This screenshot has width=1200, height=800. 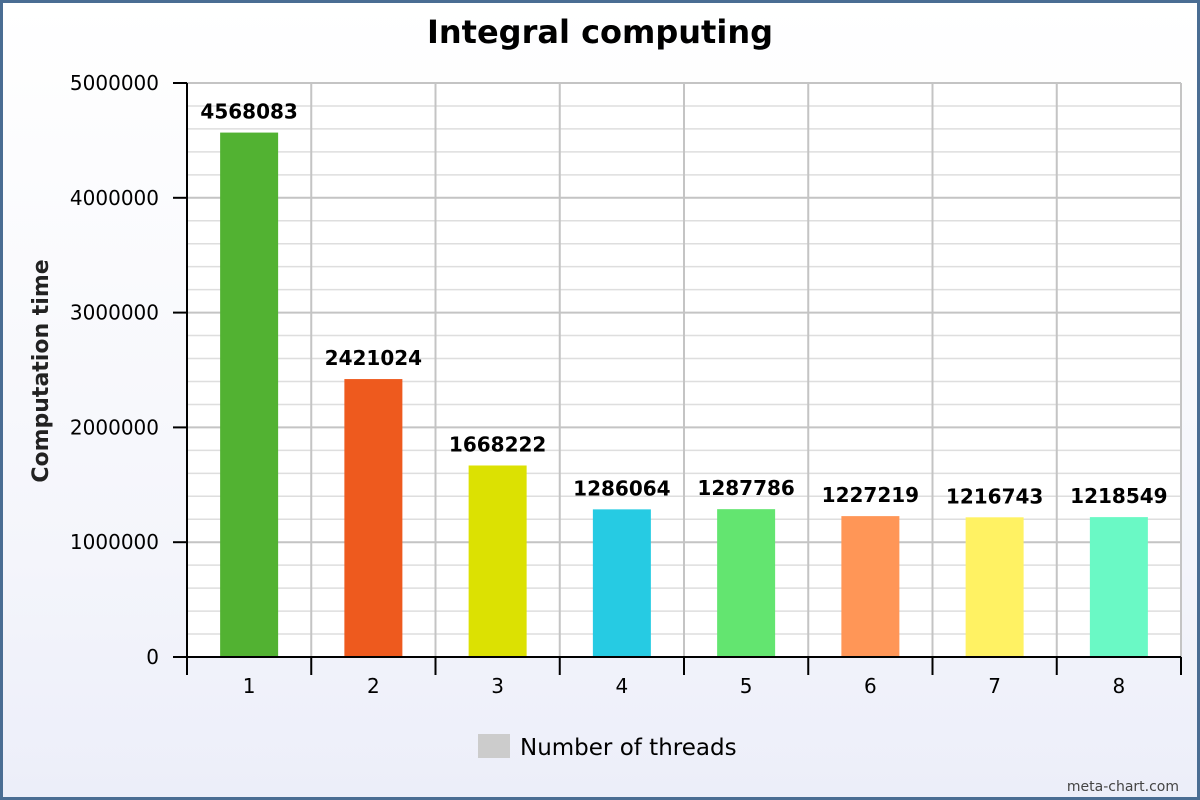 I want to click on data-label-4: 1286064, so click(x=621, y=488).